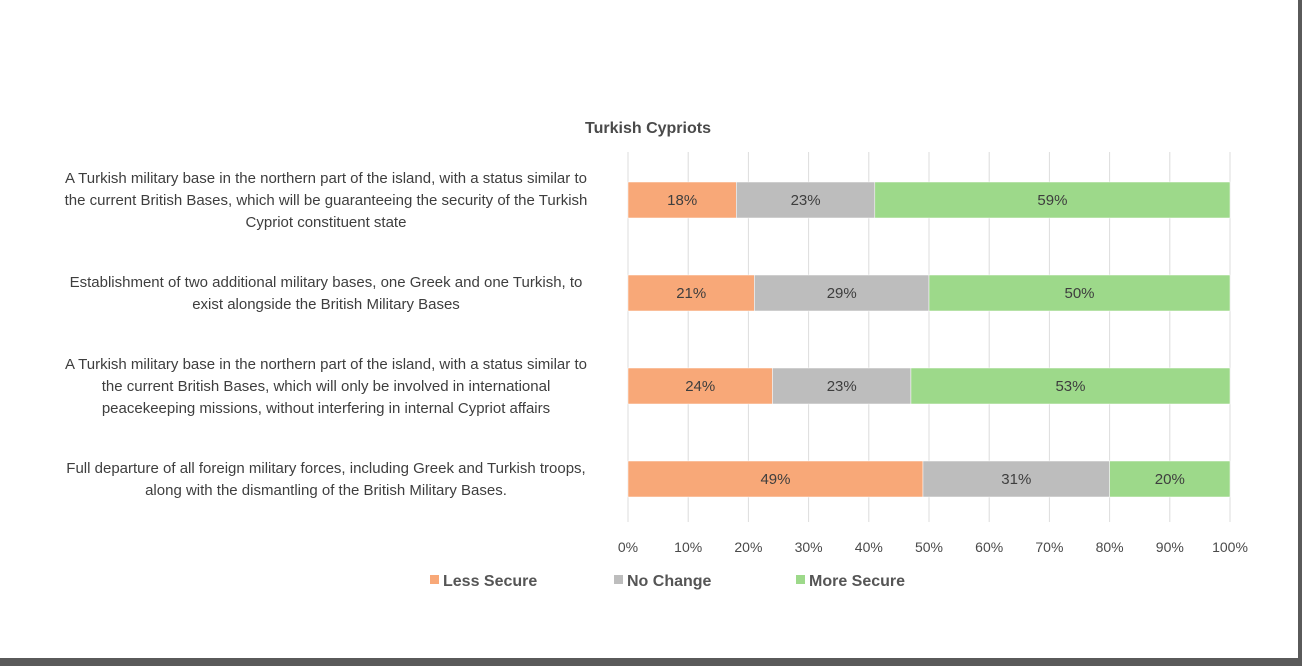 The height and width of the screenshot is (666, 1302). I want to click on data-label: 21%, so click(691, 293).